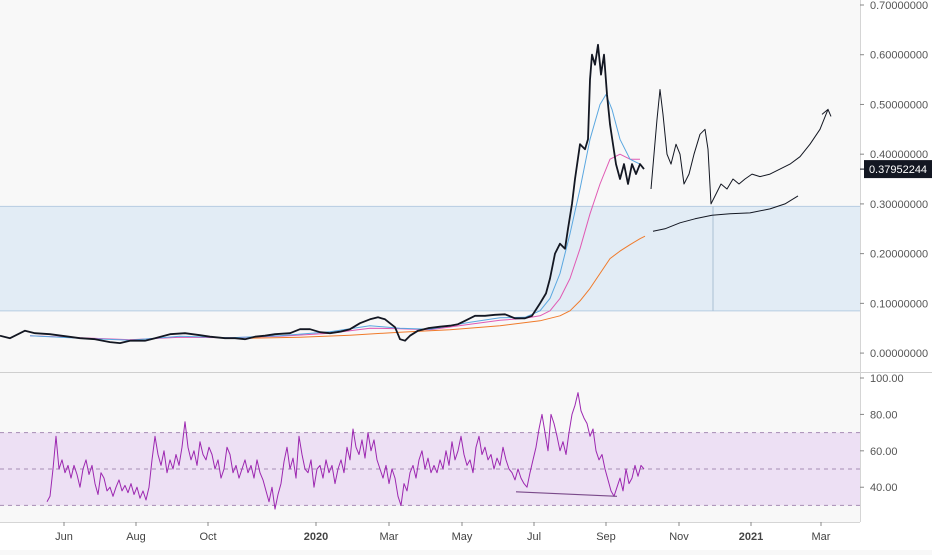 Image resolution: width=932 pixels, height=555 pixels. I want to click on rsi-axis: 40.00 60.00 80.00 100.00, so click(882, 433).